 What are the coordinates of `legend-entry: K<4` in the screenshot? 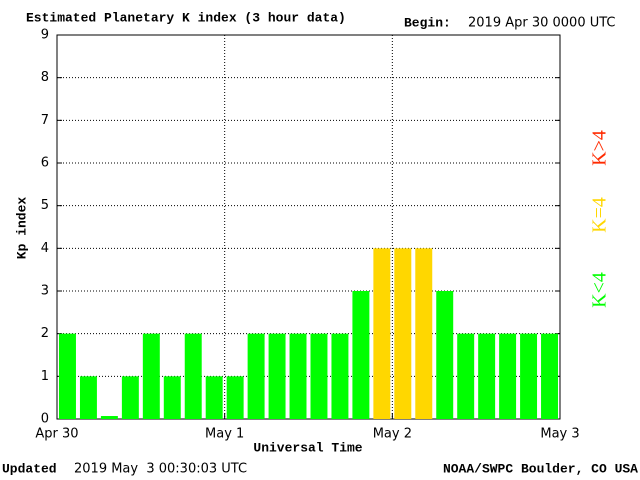 It's located at (600, 290).